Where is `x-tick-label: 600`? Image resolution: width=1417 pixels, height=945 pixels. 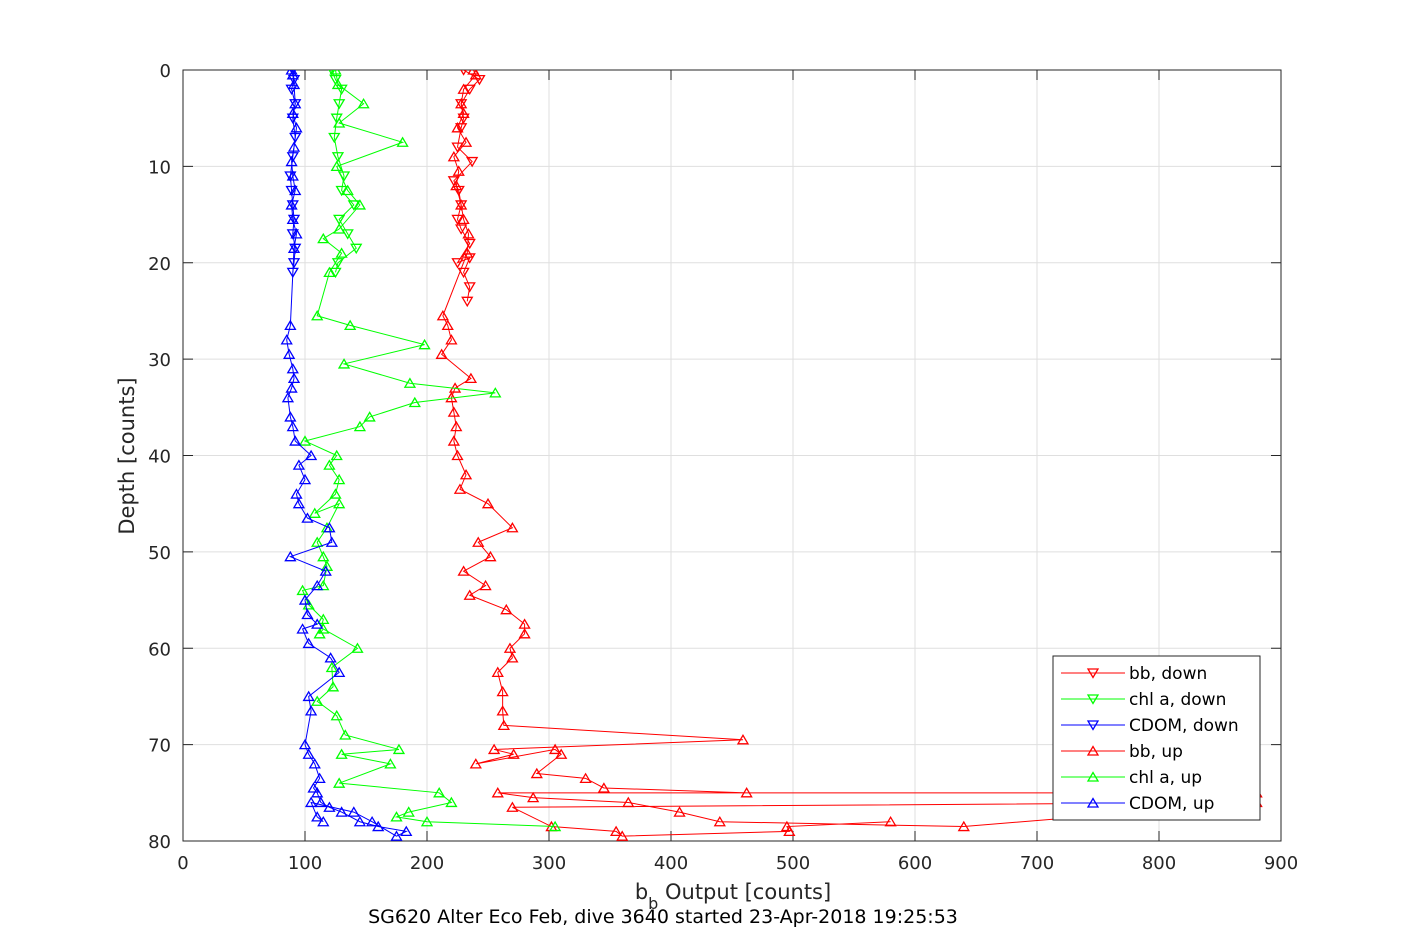
x-tick-label: 600 is located at coordinates (915, 863).